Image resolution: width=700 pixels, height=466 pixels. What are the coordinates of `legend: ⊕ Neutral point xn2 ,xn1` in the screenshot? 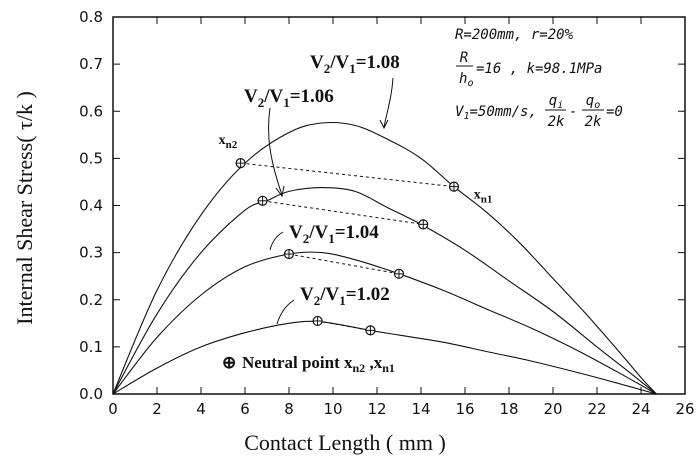 It's located at (308, 364).